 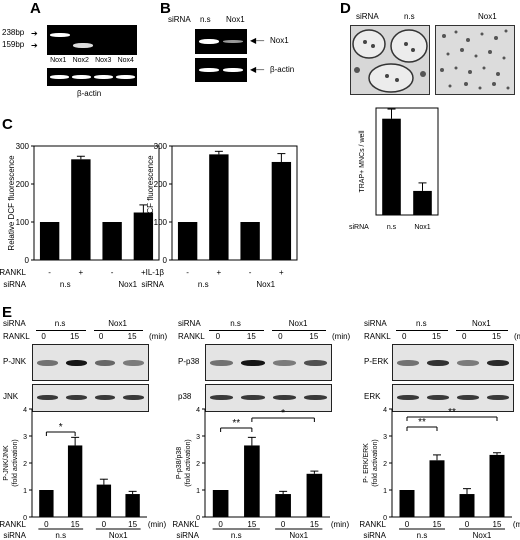 I want to click on blot-2-phospho-label: P-ERK, so click(x=376, y=361).